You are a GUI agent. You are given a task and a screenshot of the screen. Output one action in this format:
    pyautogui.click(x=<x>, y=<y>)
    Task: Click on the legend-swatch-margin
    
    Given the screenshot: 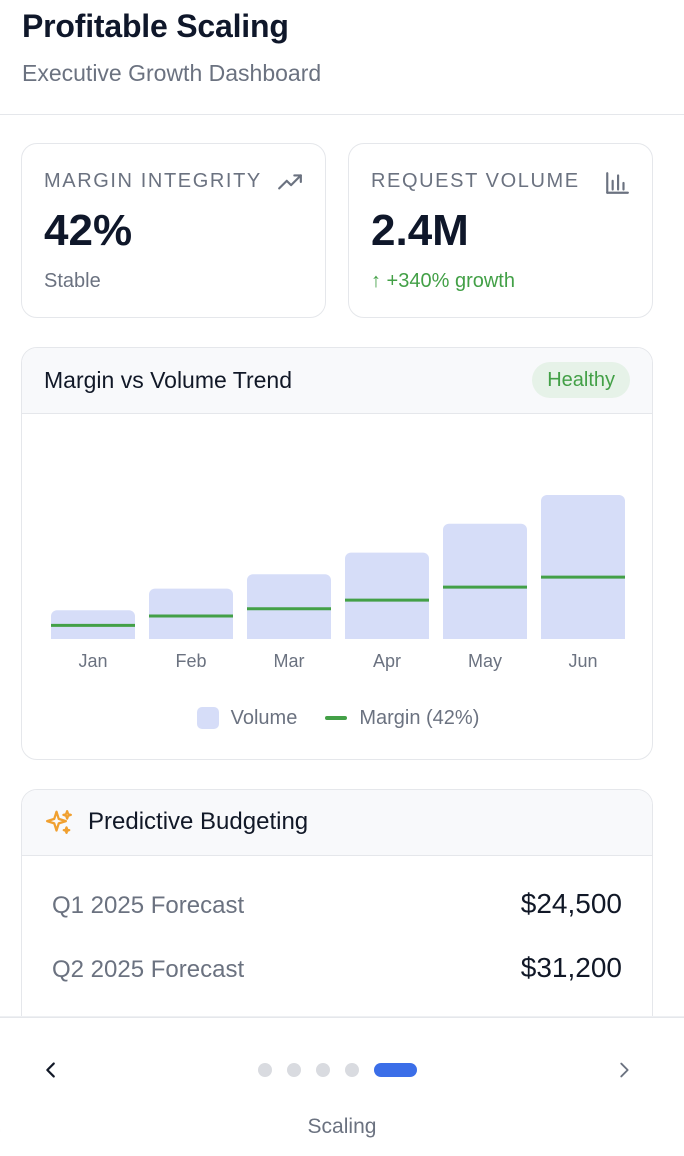 What is the action you would take?
    pyautogui.click(x=336, y=718)
    